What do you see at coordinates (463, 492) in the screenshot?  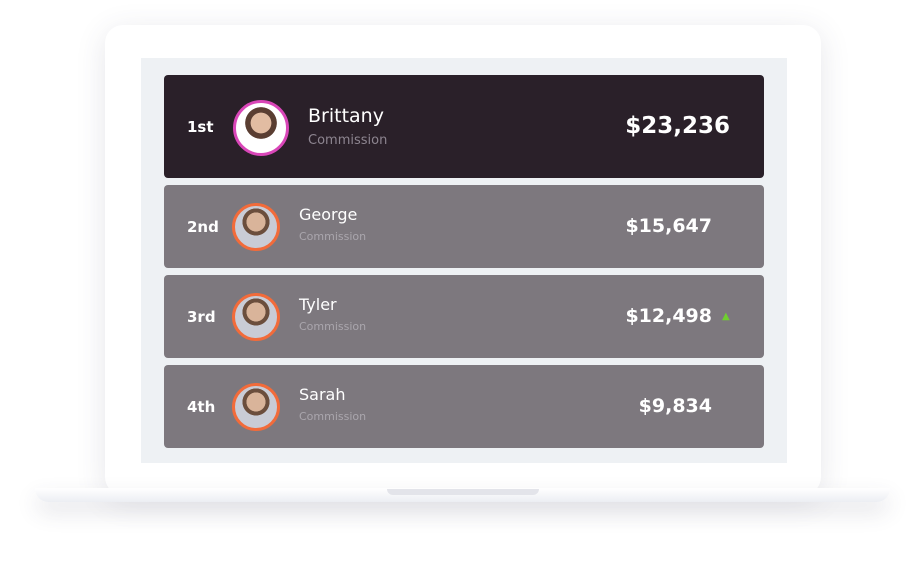 I see `laptop-notch` at bounding box center [463, 492].